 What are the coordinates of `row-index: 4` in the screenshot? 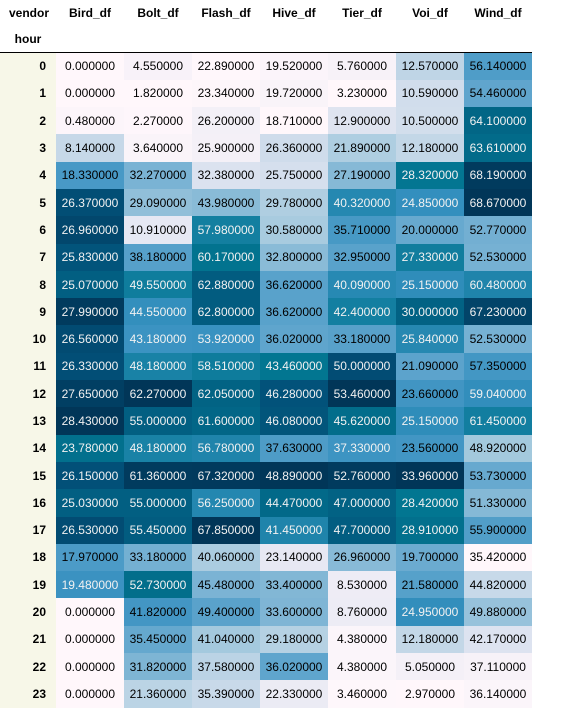 It's located at (28, 175).